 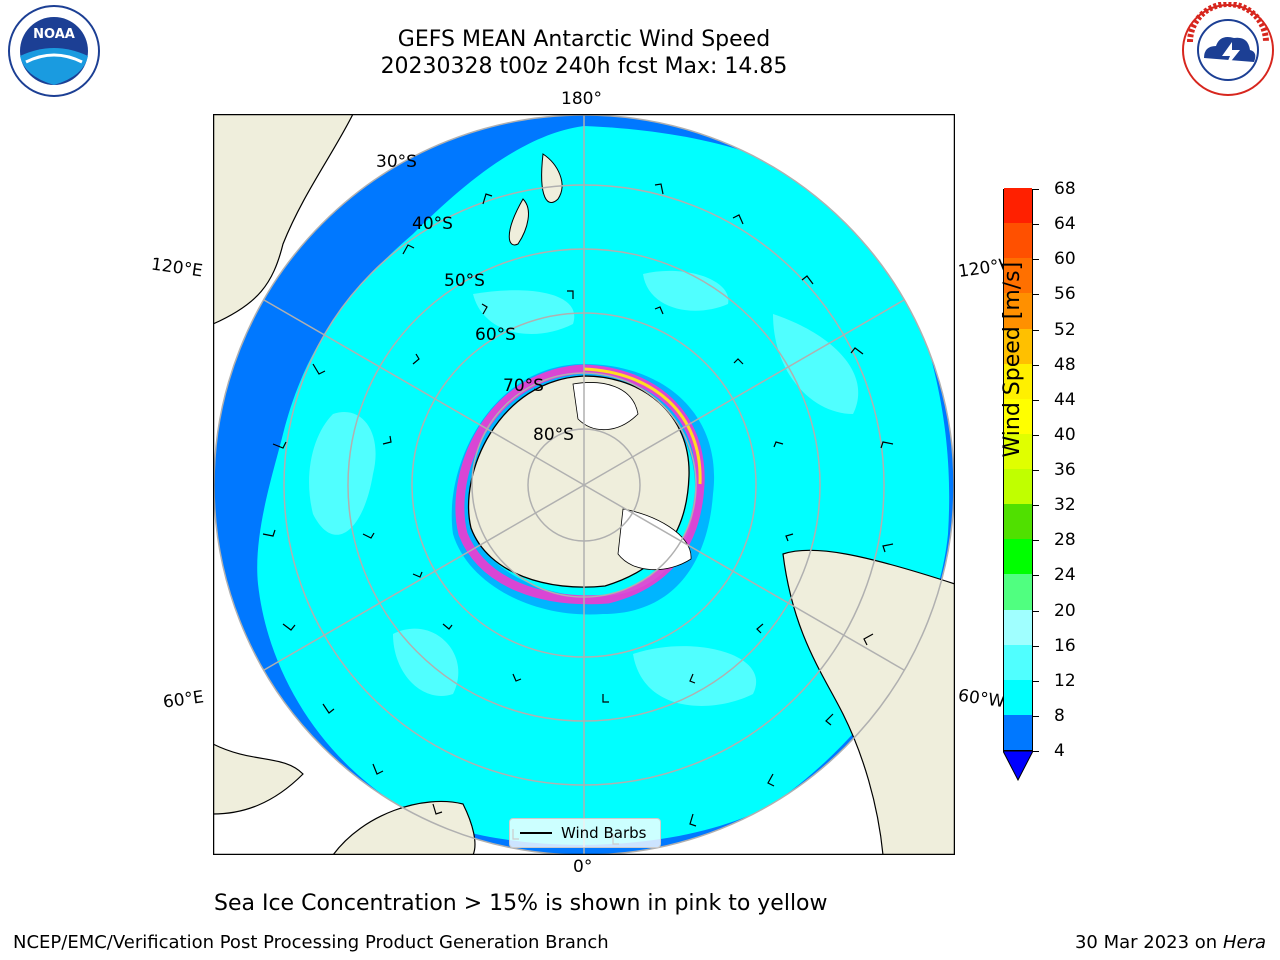 What do you see at coordinates (1065, 329) in the screenshot?
I see `colorbar-tick-label: 52` at bounding box center [1065, 329].